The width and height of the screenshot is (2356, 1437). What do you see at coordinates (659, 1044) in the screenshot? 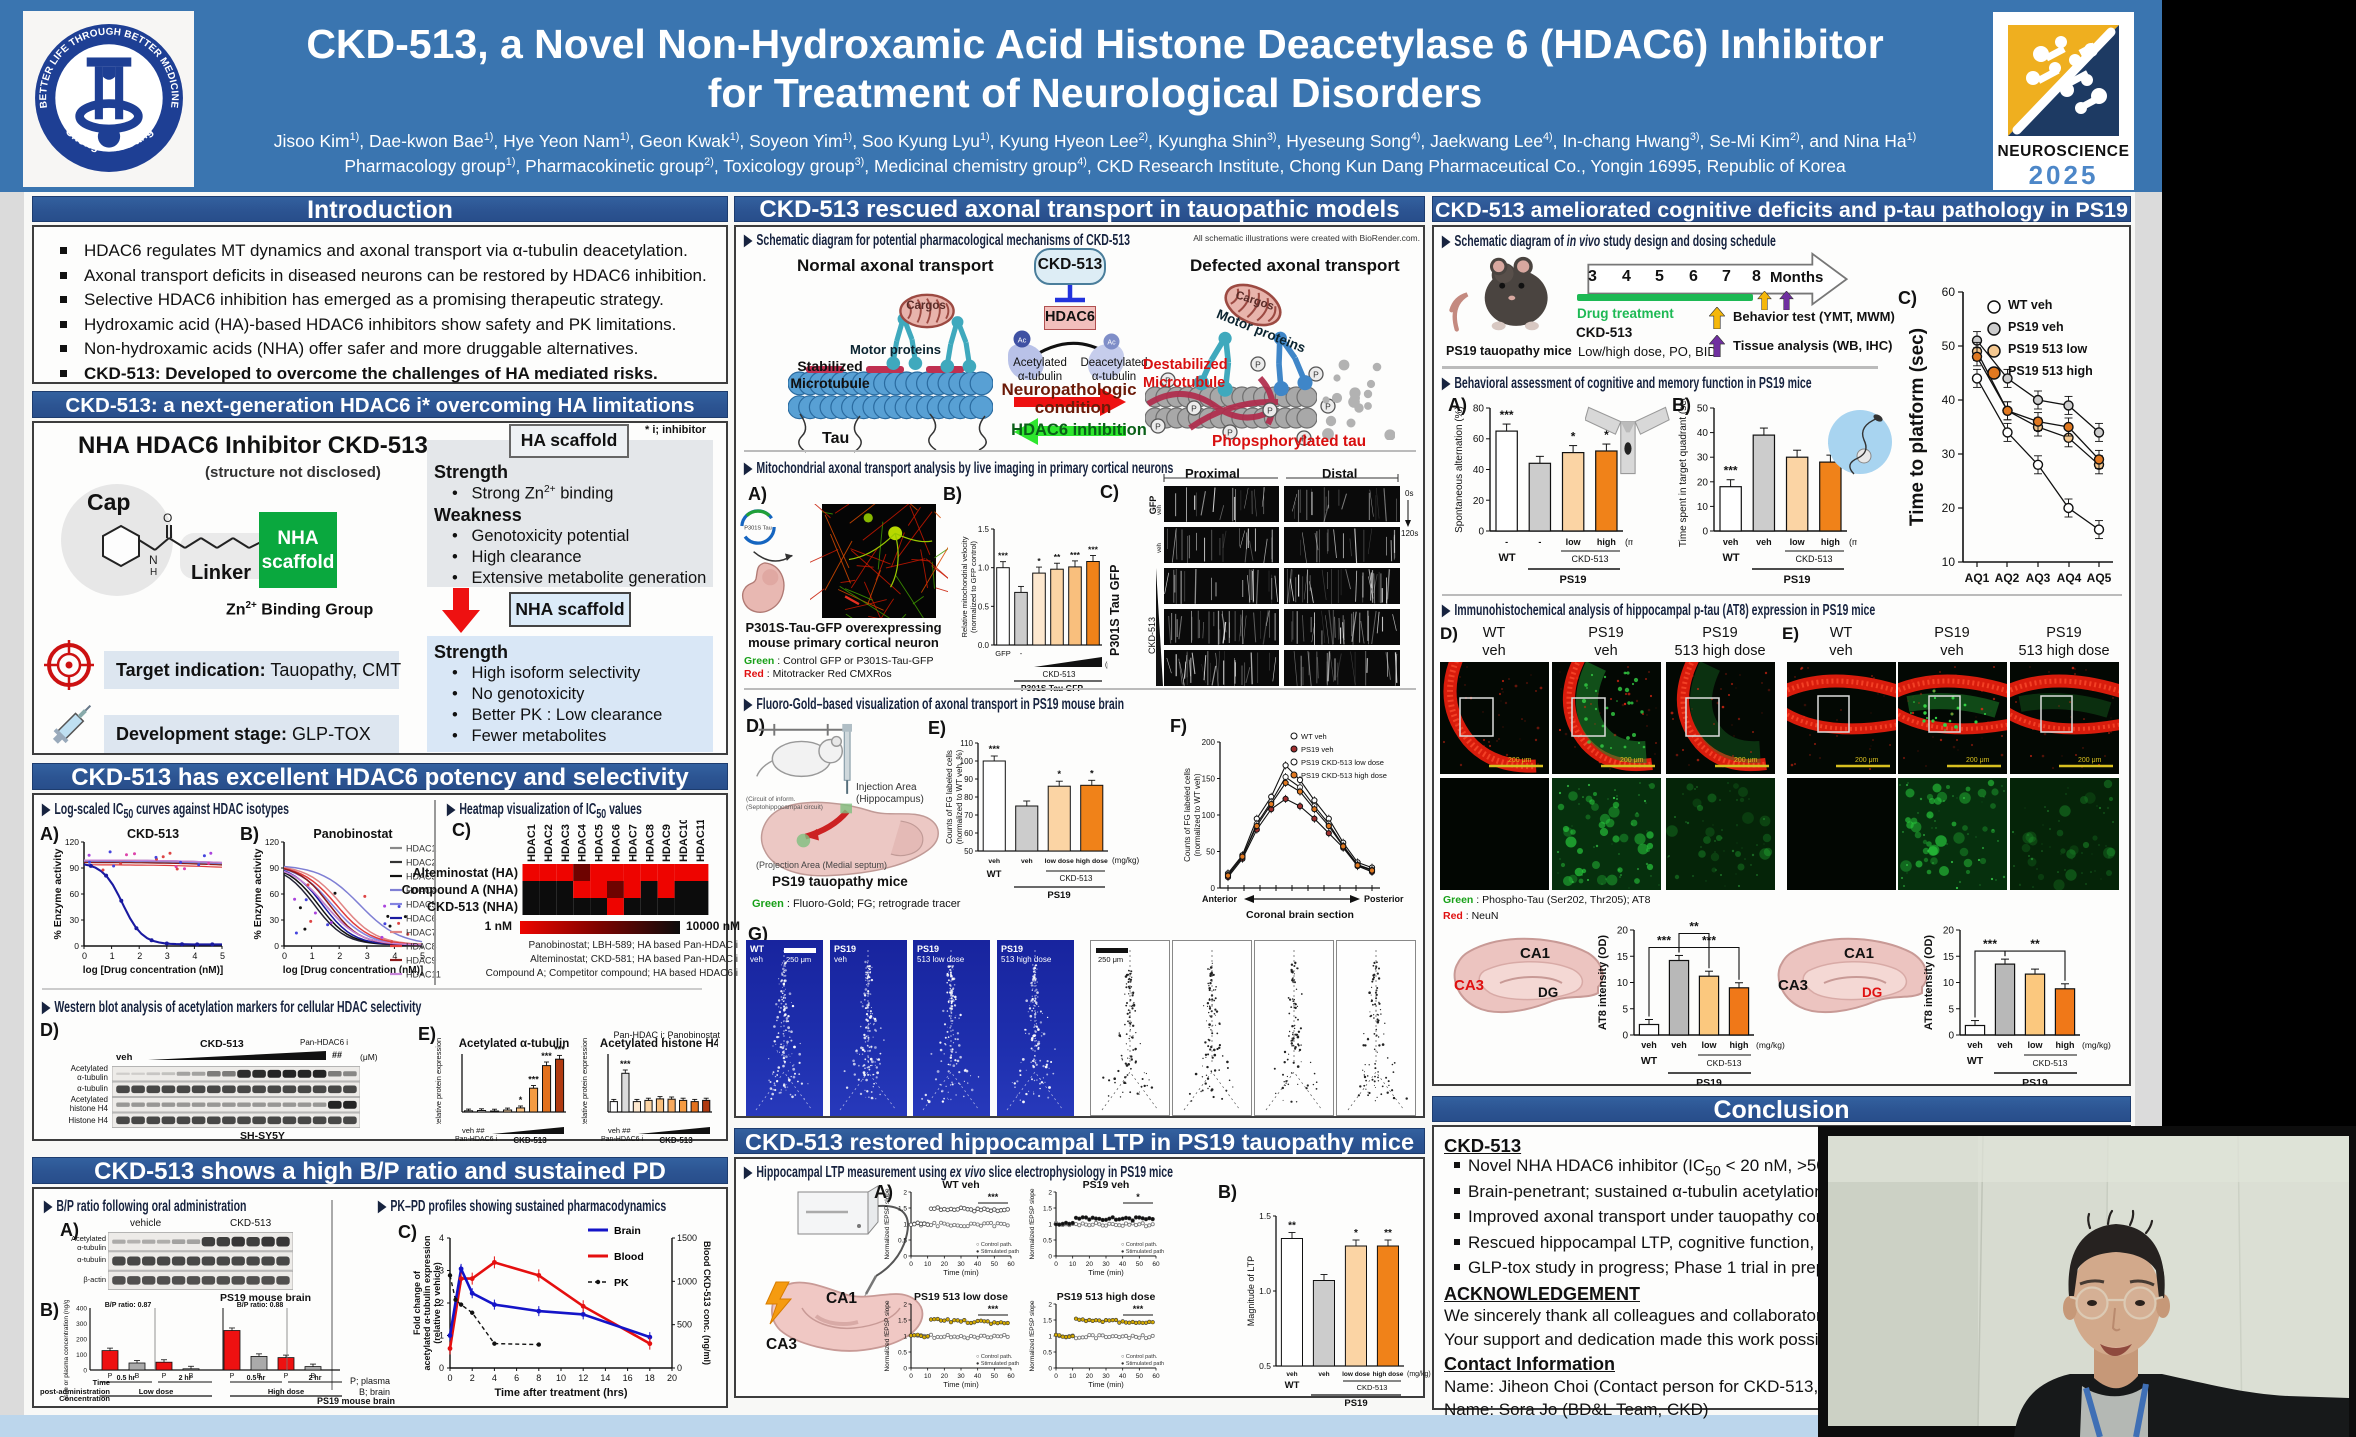
I see `svg-text: Acetylated histone H4` at bounding box center [659, 1044].